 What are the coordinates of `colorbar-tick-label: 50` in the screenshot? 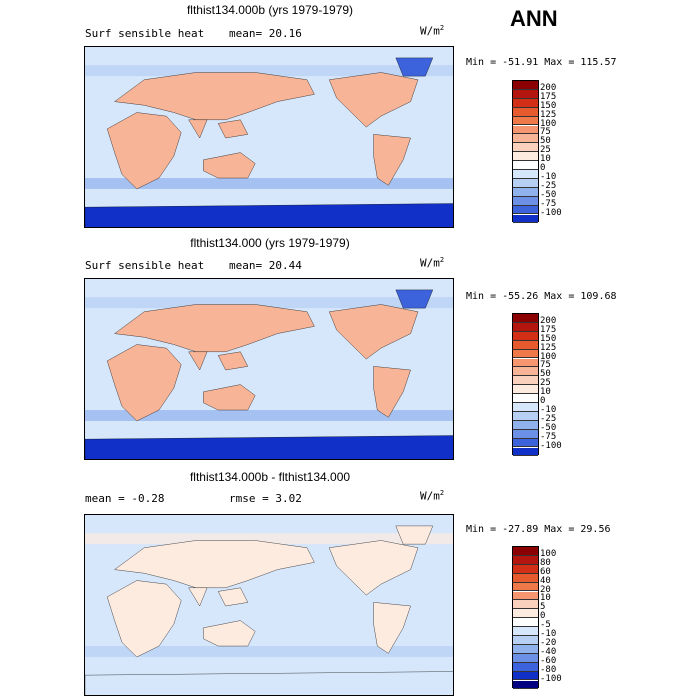 It's located at (545, 374).